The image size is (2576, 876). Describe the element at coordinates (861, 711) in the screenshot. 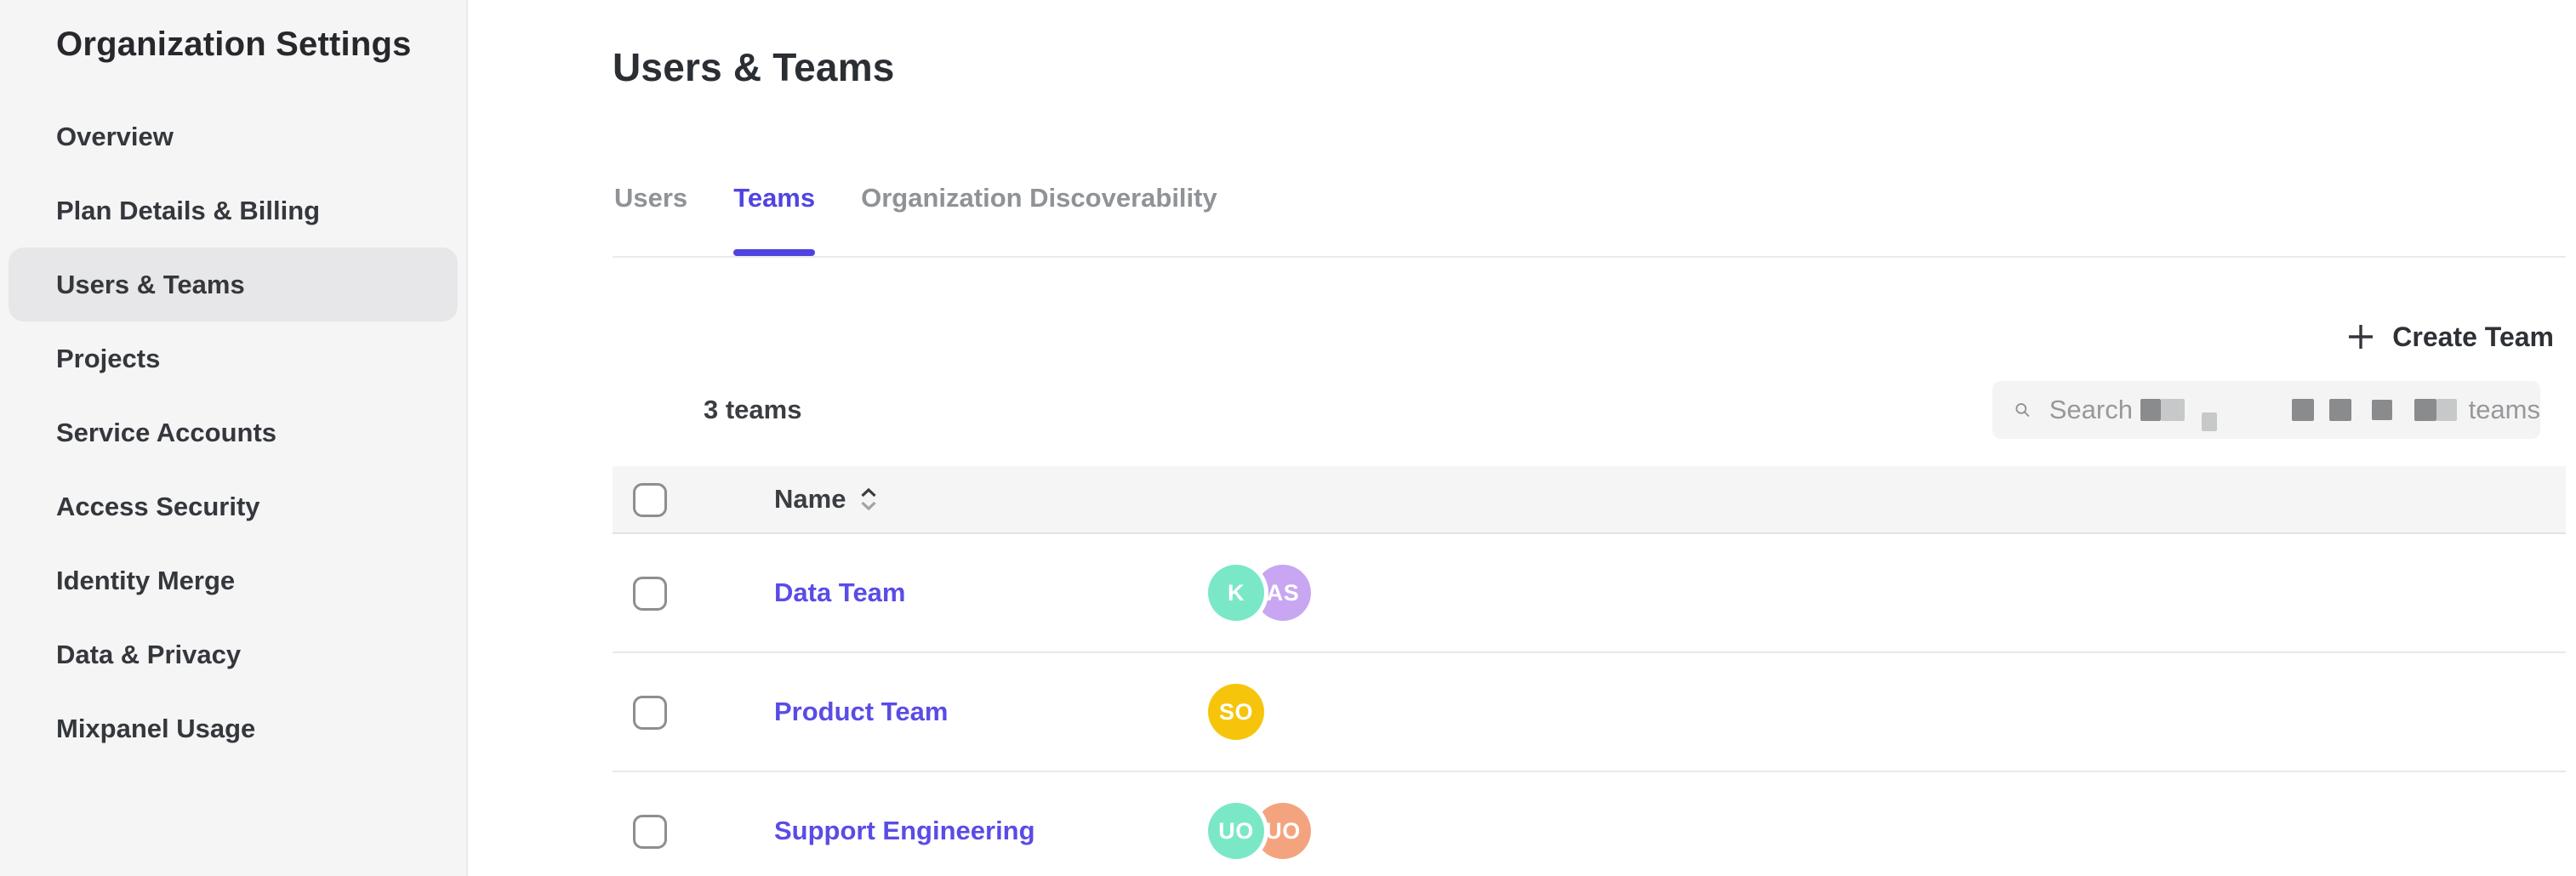

I see `team-name-link: Product Team` at that location.